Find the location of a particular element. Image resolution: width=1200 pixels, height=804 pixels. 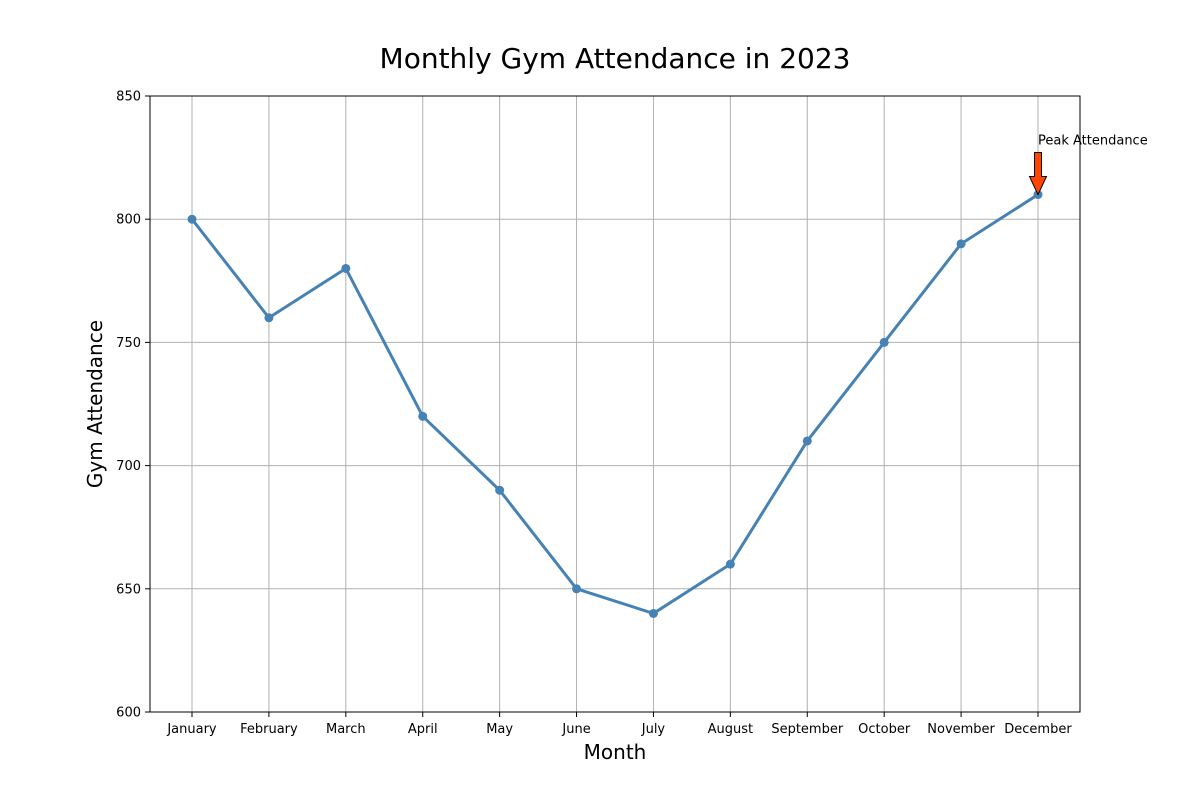

y-tick-label: 750 is located at coordinates (128, 343).